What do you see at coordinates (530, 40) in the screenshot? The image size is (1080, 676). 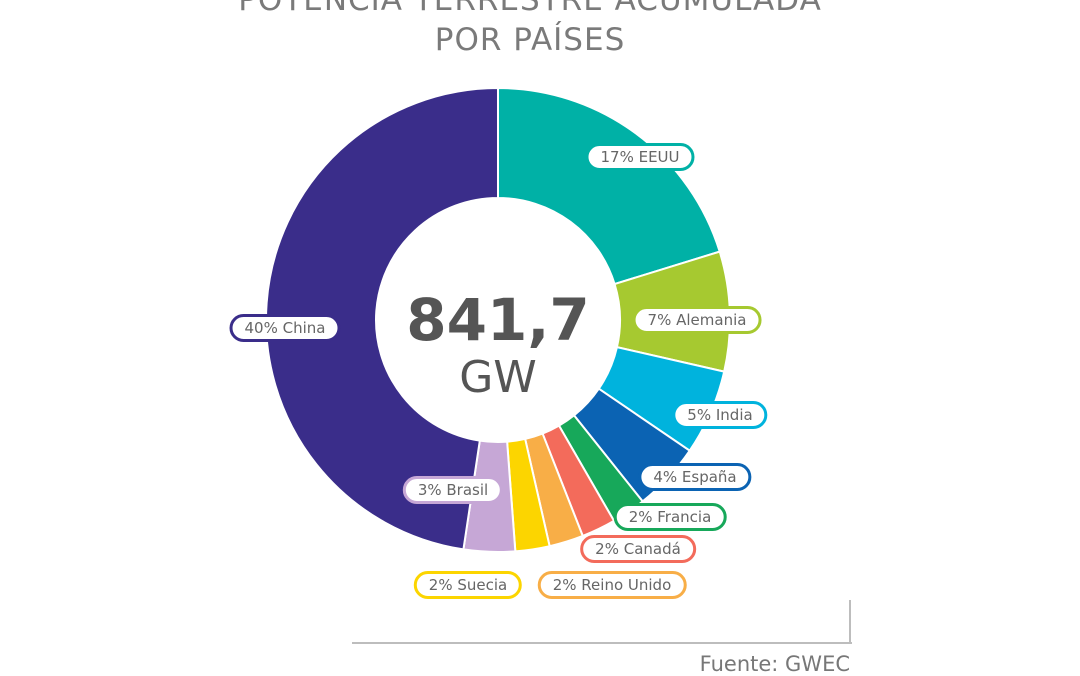 I see `chart-title-line-2: POR PAÍSES` at bounding box center [530, 40].